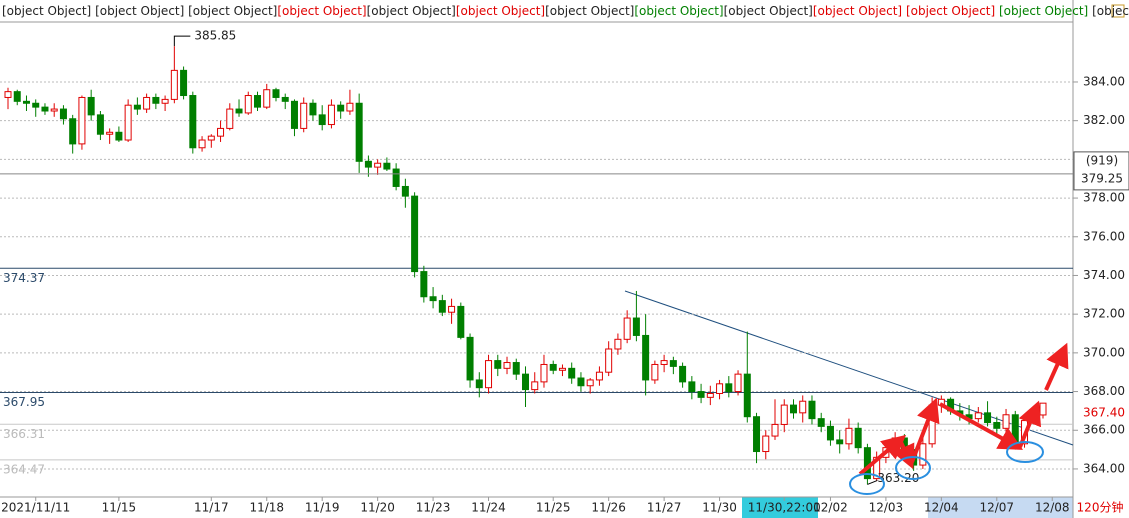 This screenshot has height=518, width=1129. What do you see at coordinates (1104, 81) in the screenshot?
I see `y-tick-label: 384.00` at bounding box center [1104, 81].